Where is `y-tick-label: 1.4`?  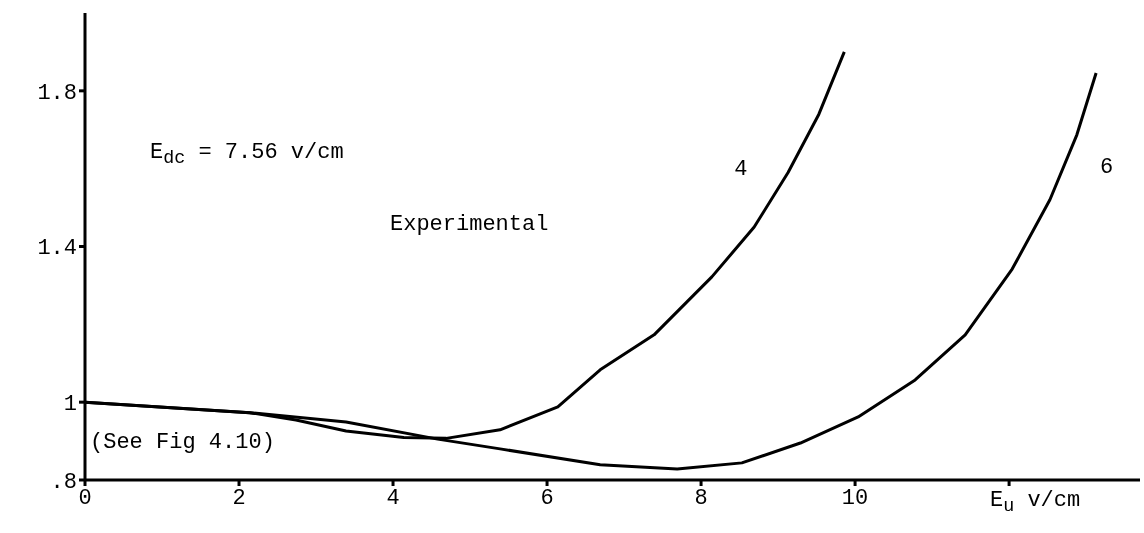 y-tick-label: 1.4 is located at coordinates (57, 249).